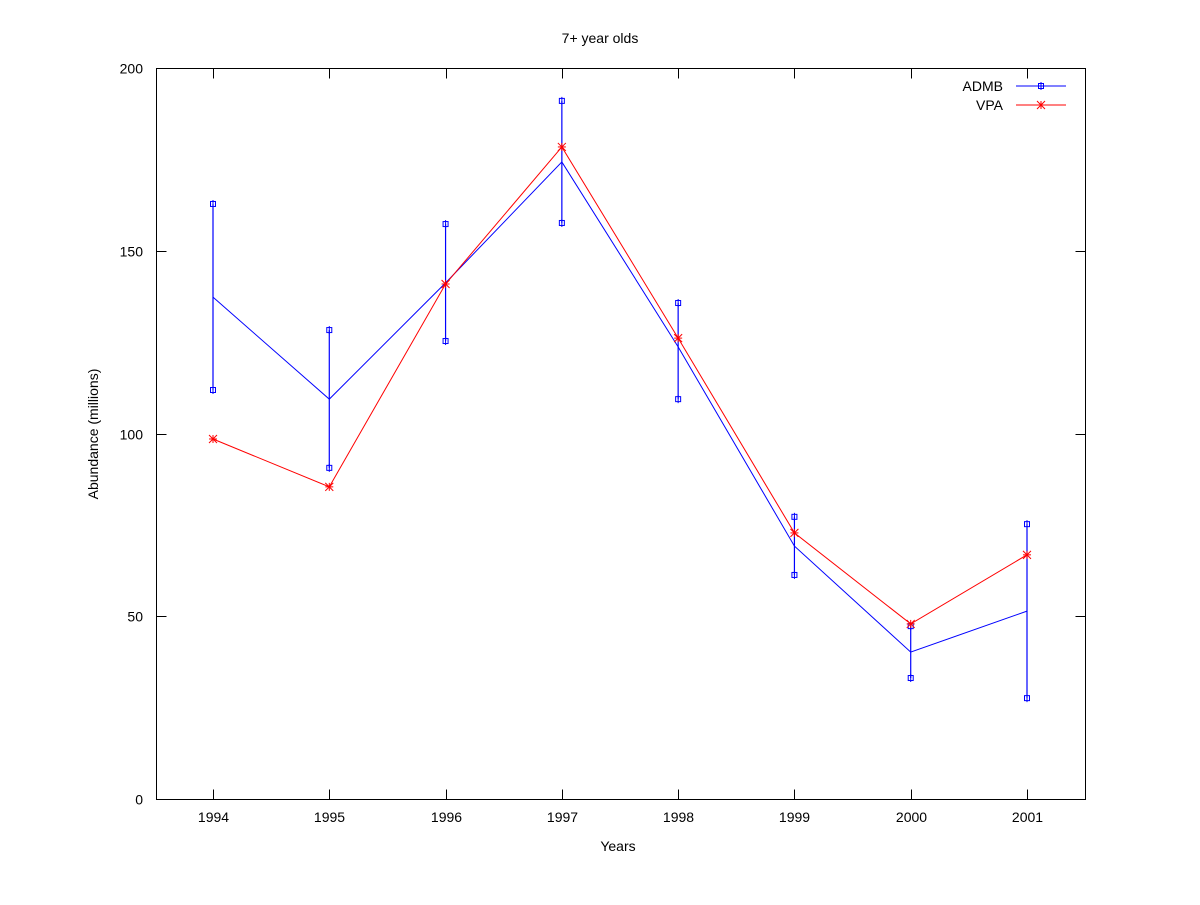 Image resolution: width=1200 pixels, height=905 pixels. What do you see at coordinates (617, 846) in the screenshot?
I see `x-axis-label: Years` at bounding box center [617, 846].